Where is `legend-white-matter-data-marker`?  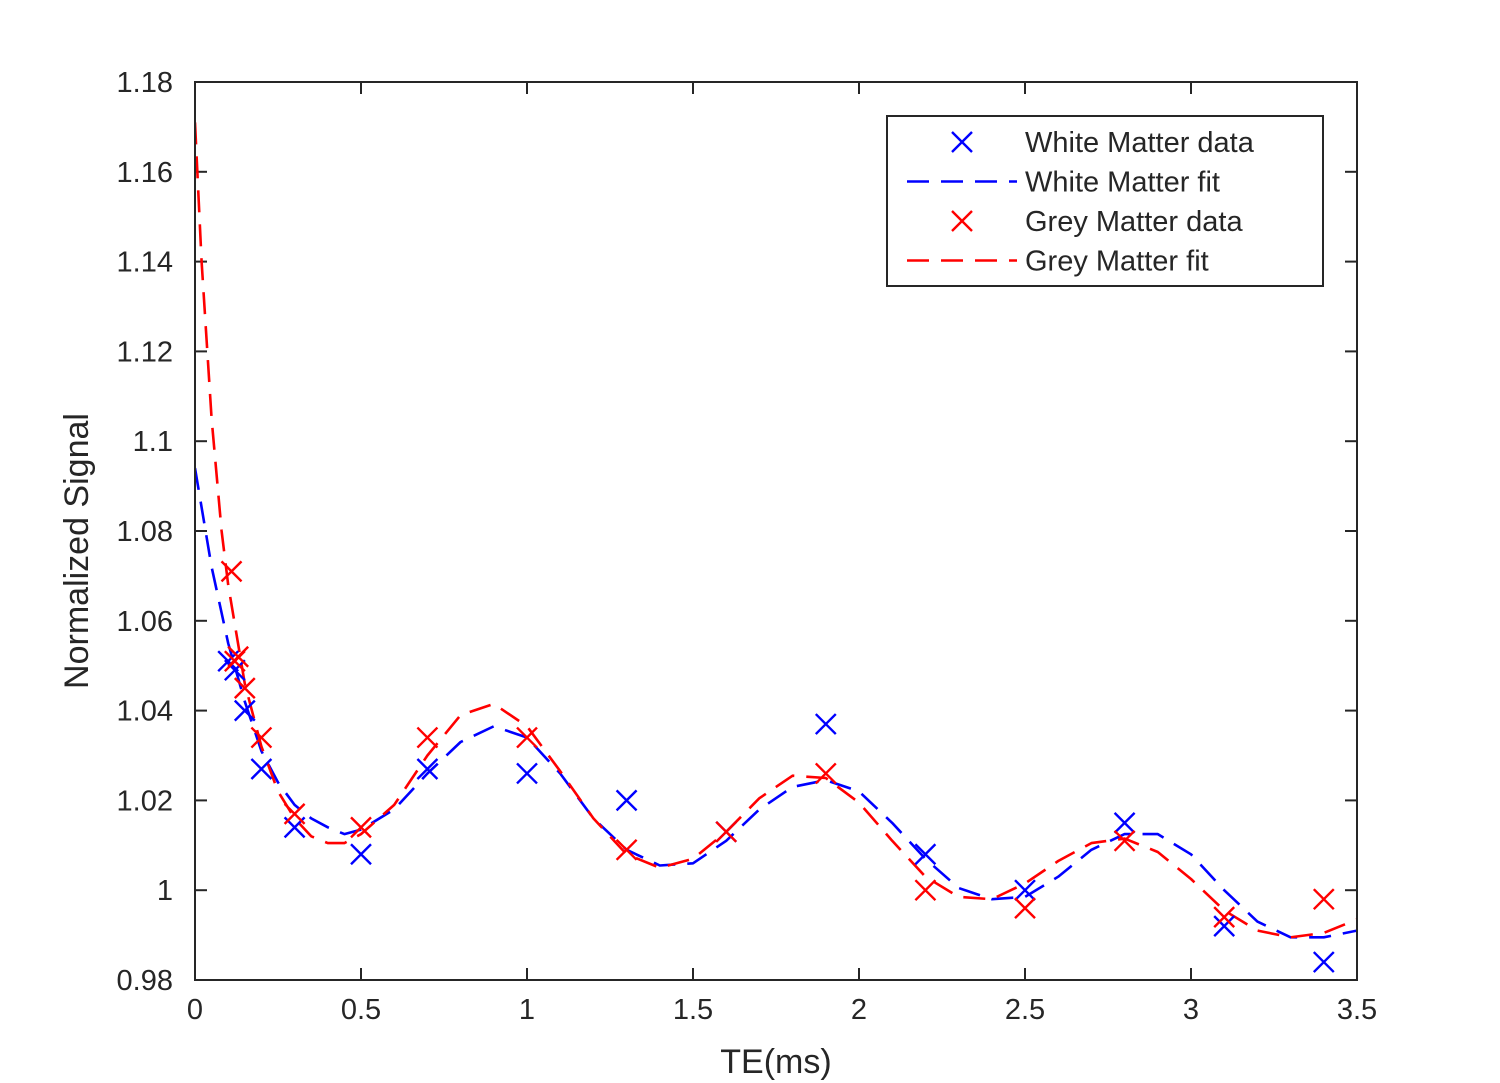 legend-white-matter-data-marker is located at coordinates (962, 142).